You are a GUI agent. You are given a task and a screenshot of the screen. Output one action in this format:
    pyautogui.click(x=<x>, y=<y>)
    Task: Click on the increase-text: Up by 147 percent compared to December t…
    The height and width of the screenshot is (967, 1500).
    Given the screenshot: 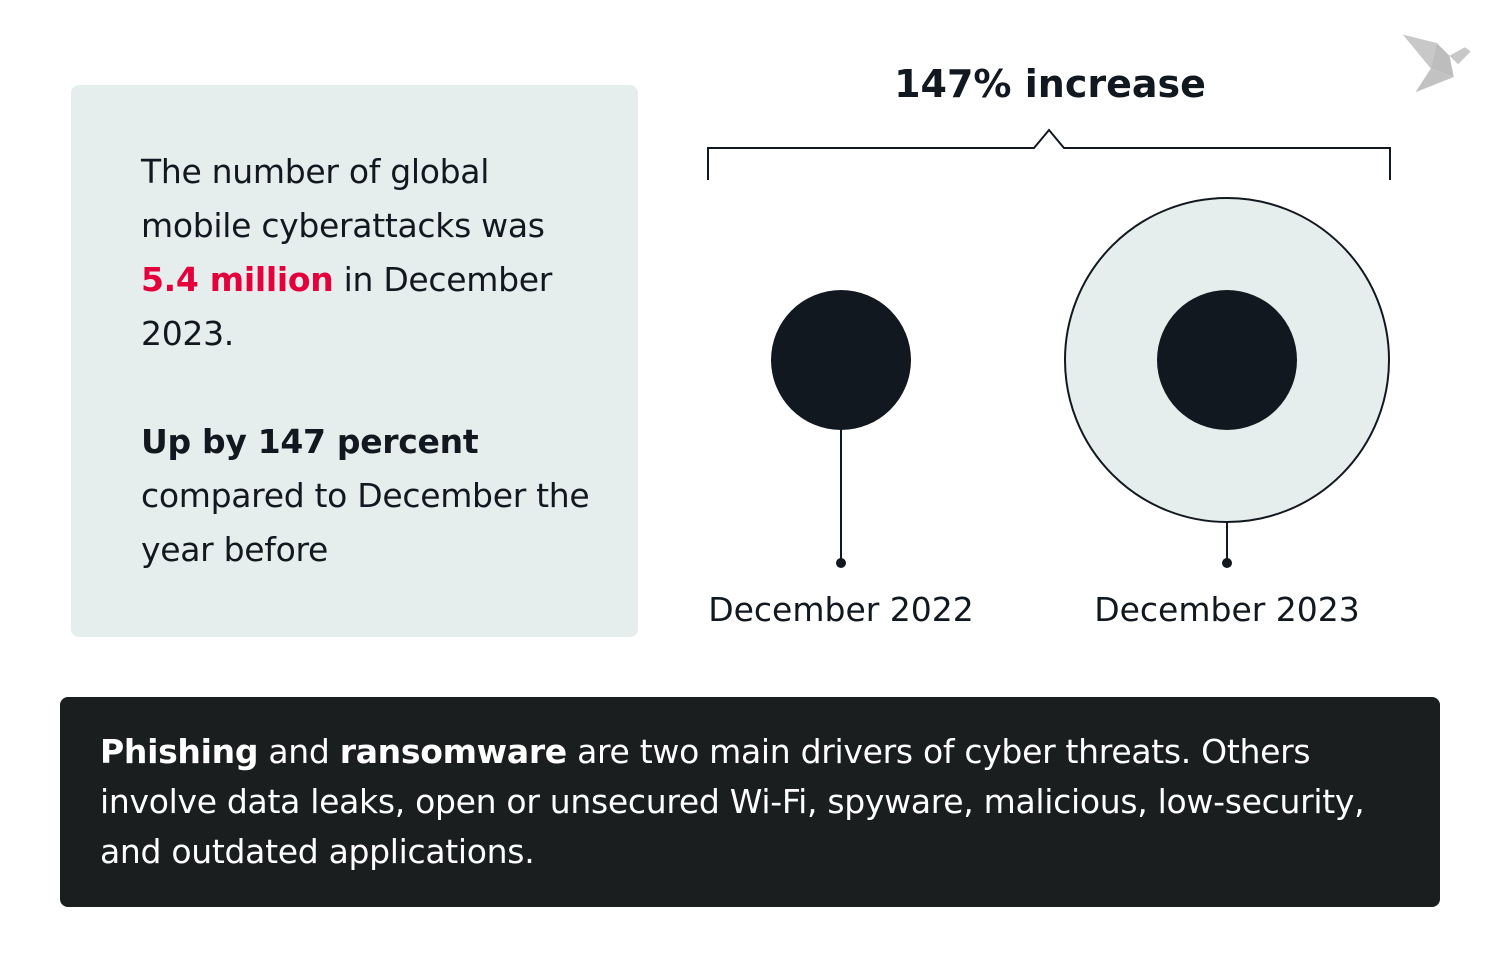 What is the action you would take?
    pyautogui.click(x=371, y=496)
    